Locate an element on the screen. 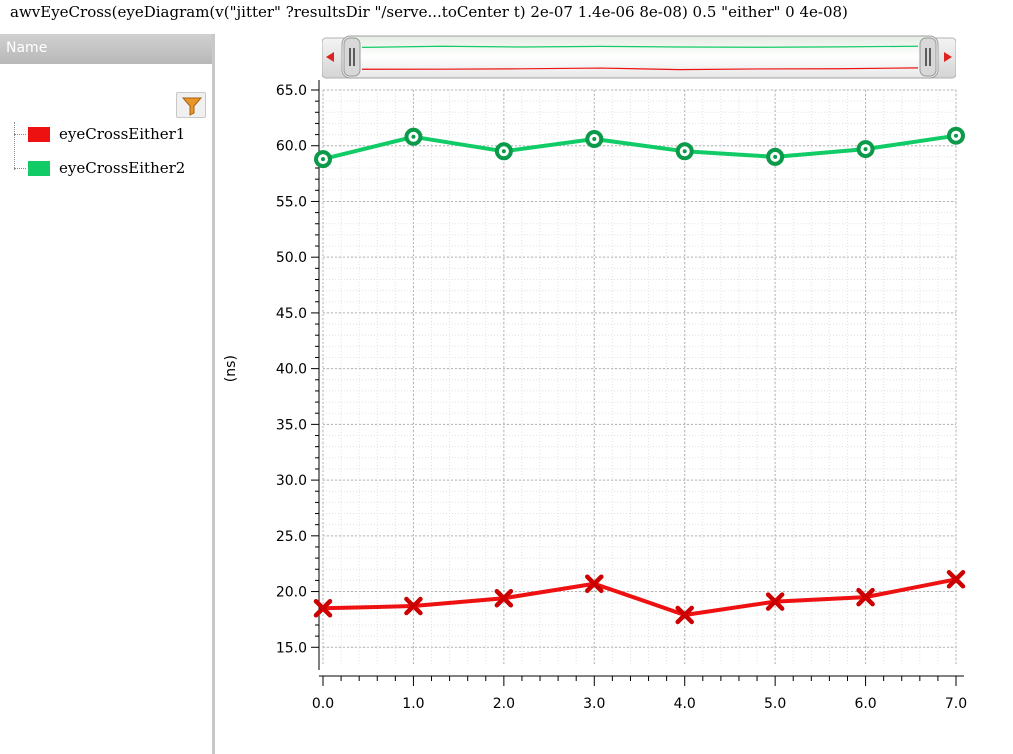 The image size is (1013, 754). y-tick-label: 15.0 is located at coordinates (291, 648).